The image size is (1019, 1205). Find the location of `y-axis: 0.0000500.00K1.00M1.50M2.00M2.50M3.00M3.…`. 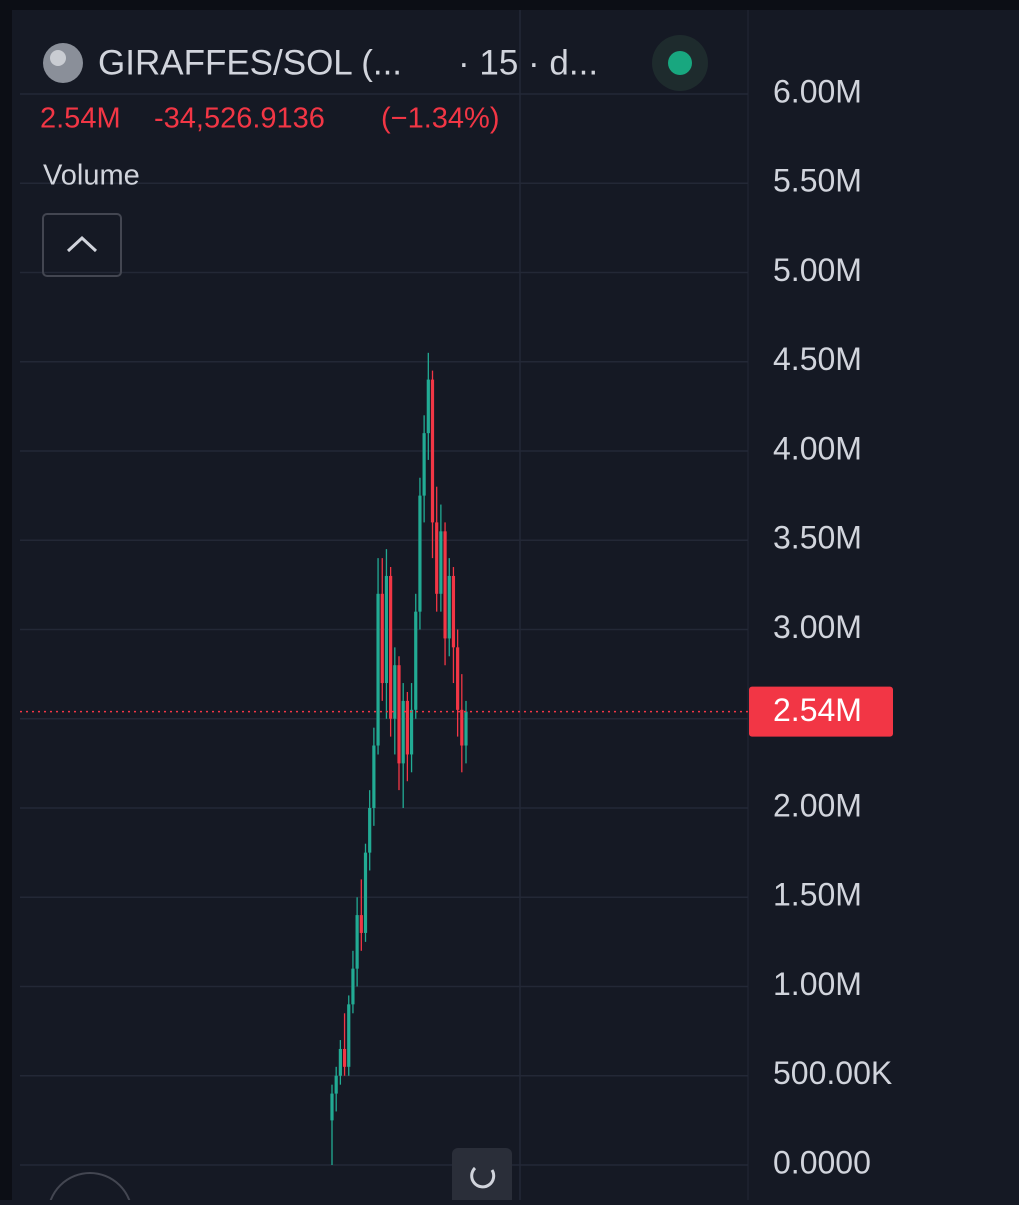

y-axis: 0.0000500.00K1.00M1.50M2.00M2.50M3.00M3.… is located at coordinates (821, 626).